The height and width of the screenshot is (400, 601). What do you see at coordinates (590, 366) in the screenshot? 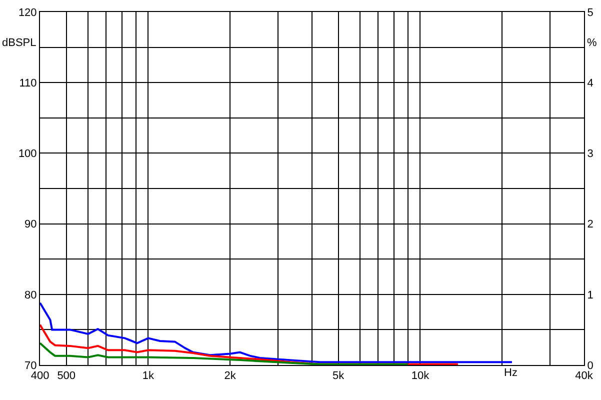
I see `y2-tick-label: 0` at bounding box center [590, 366].